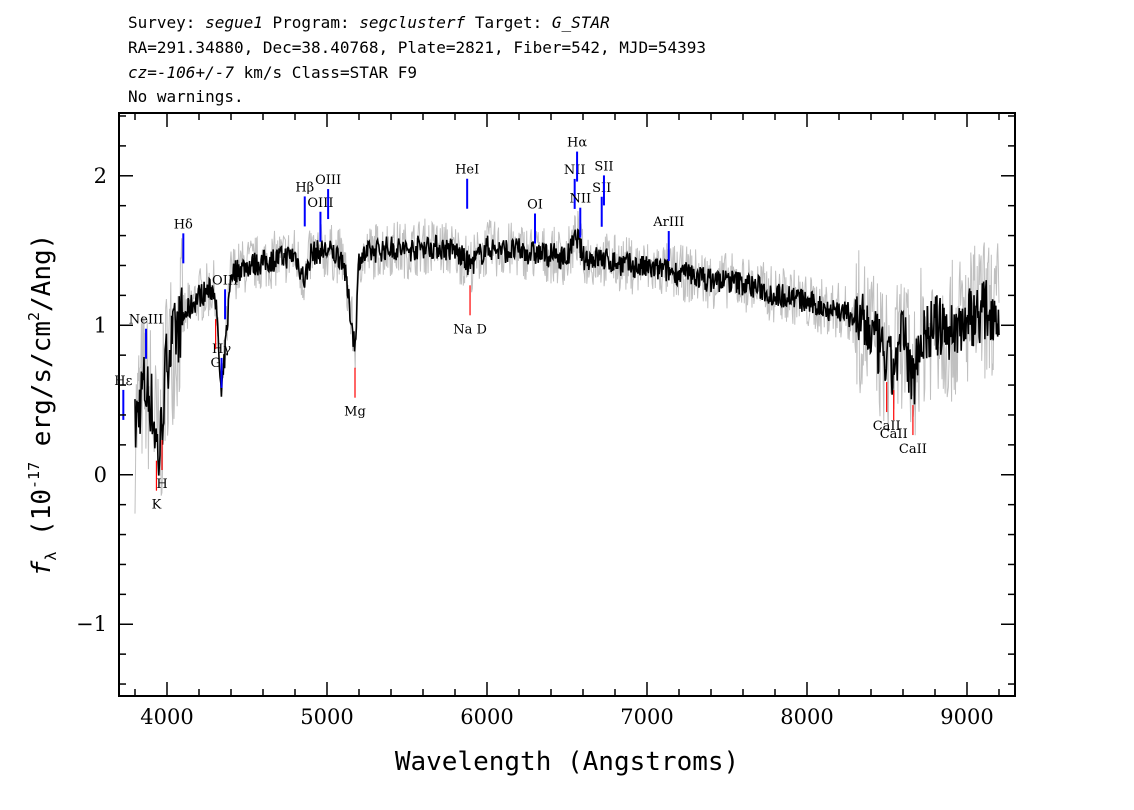  What do you see at coordinates (966, 717) in the screenshot?
I see `x-tick-label: 9000` at bounding box center [966, 717].